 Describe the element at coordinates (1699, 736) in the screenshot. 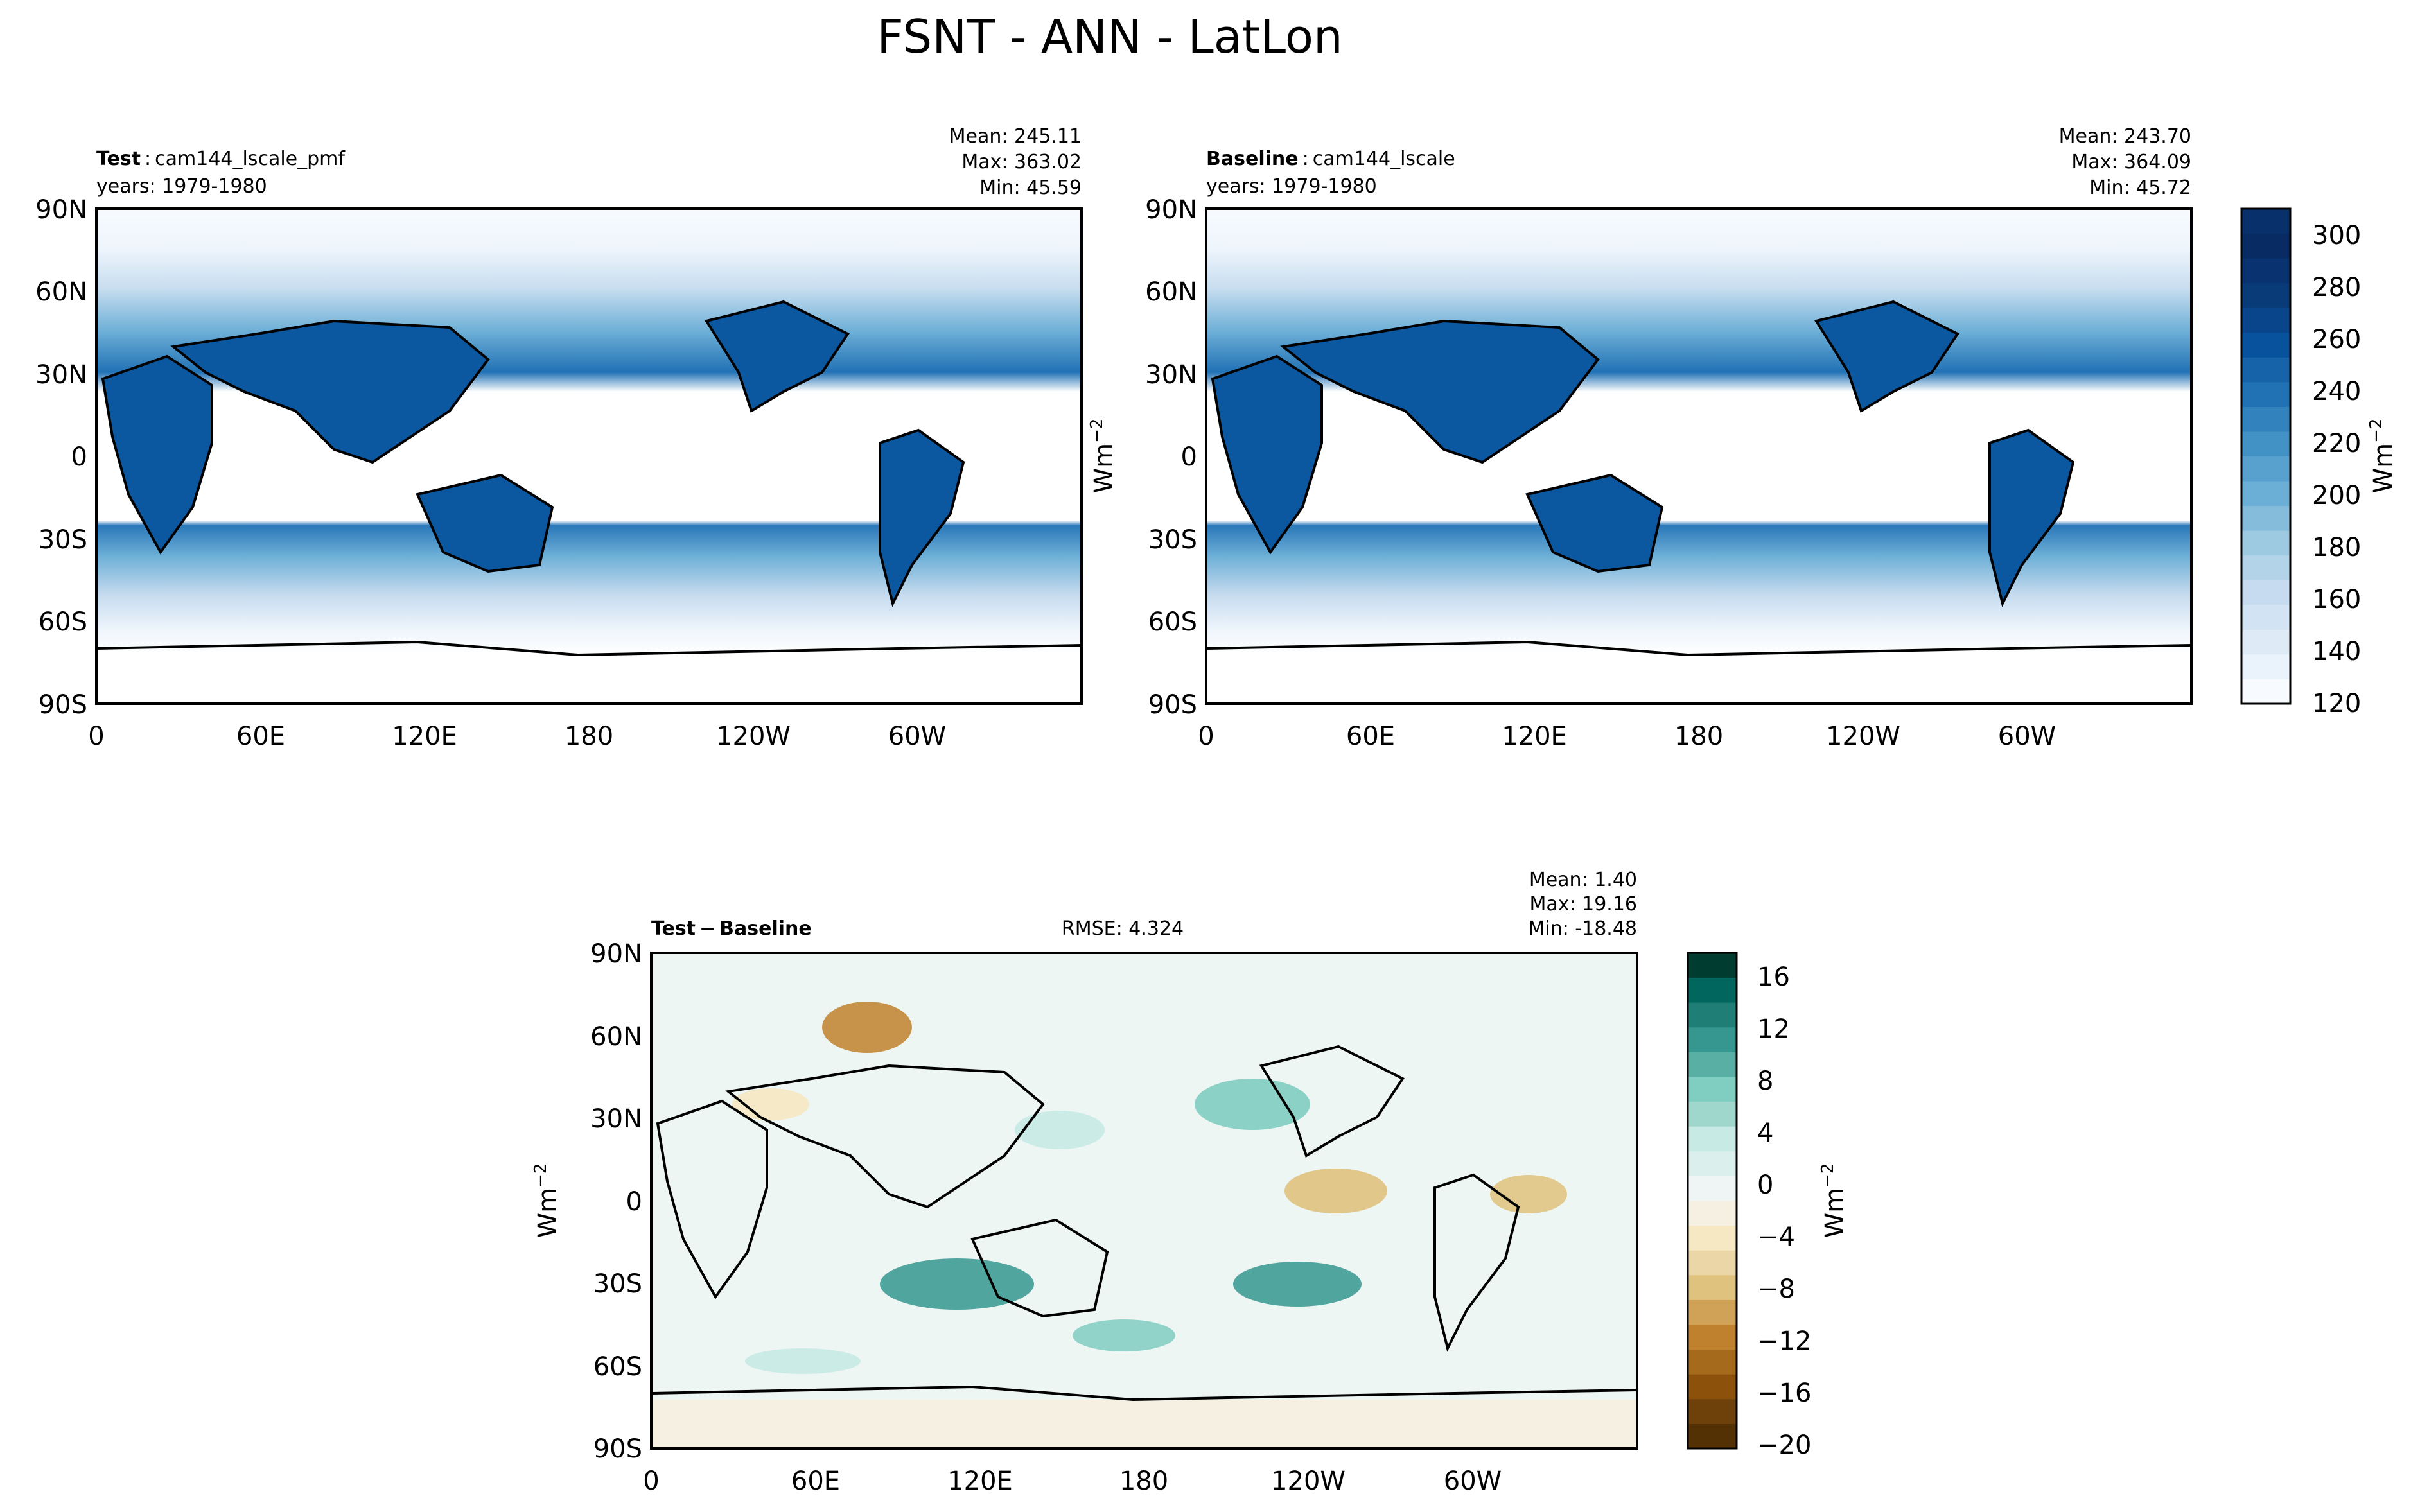

I see `baseline-lon-tick: 180` at that location.